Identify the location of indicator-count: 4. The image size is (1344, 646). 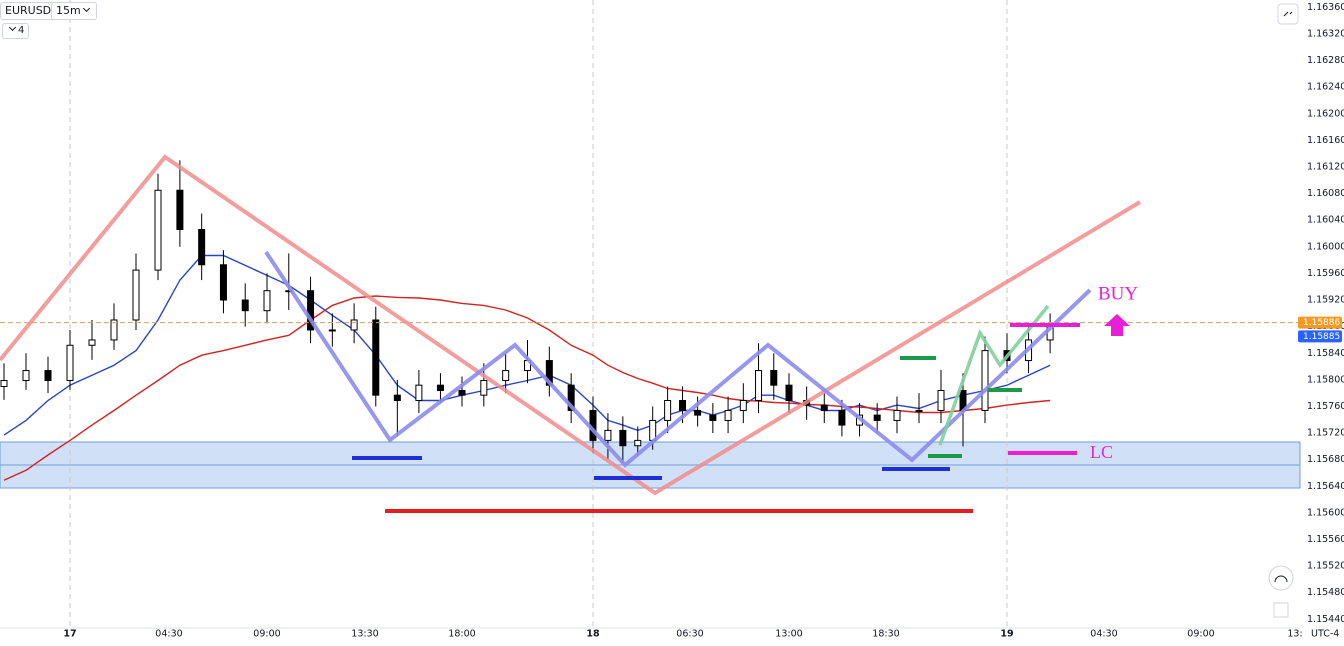
(21, 30).